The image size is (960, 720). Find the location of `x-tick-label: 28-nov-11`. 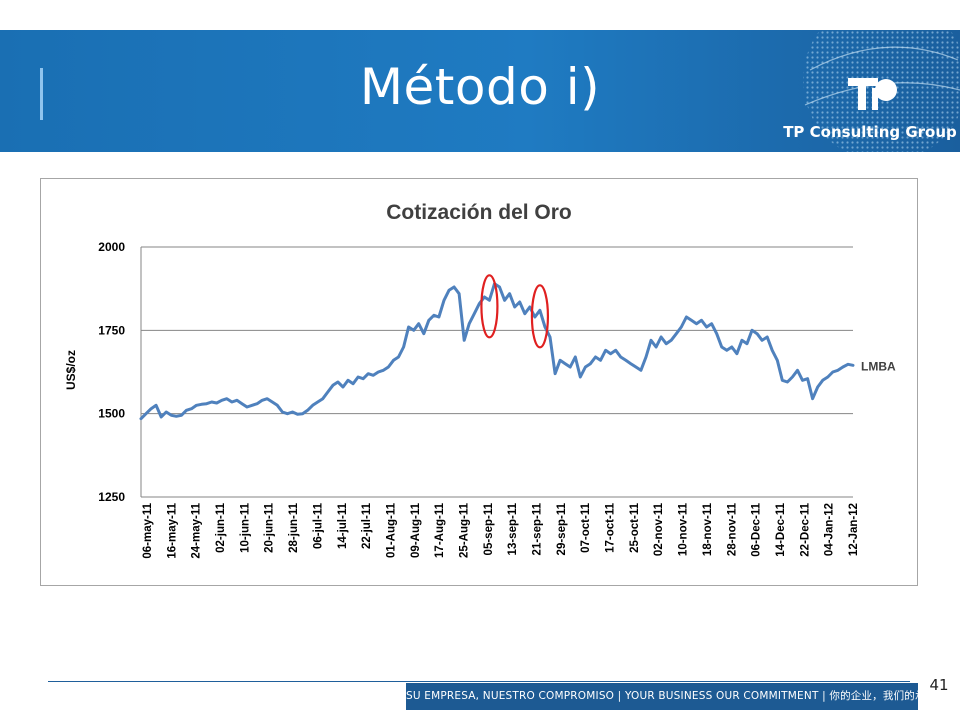

x-tick-label: 28-nov-11 is located at coordinates (732, 529).